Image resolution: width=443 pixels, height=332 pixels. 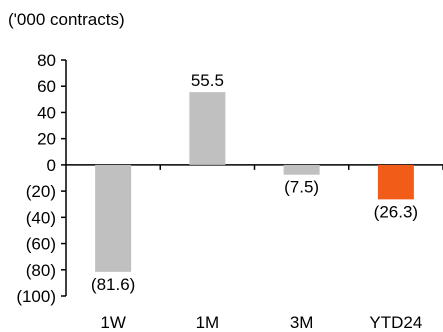 I want to click on y-tick-label: (100), so click(x=36, y=296).